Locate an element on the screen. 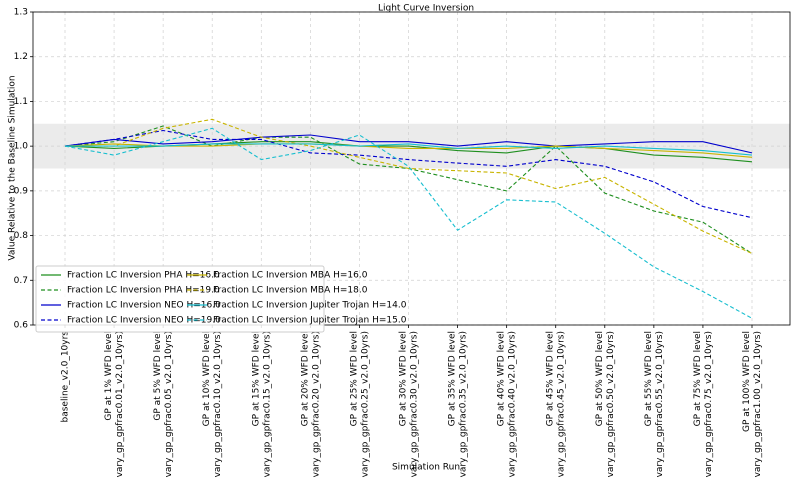 This screenshot has width=797, height=478. x-tick-label: GP at 10% WFD level is located at coordinates (207, 378).